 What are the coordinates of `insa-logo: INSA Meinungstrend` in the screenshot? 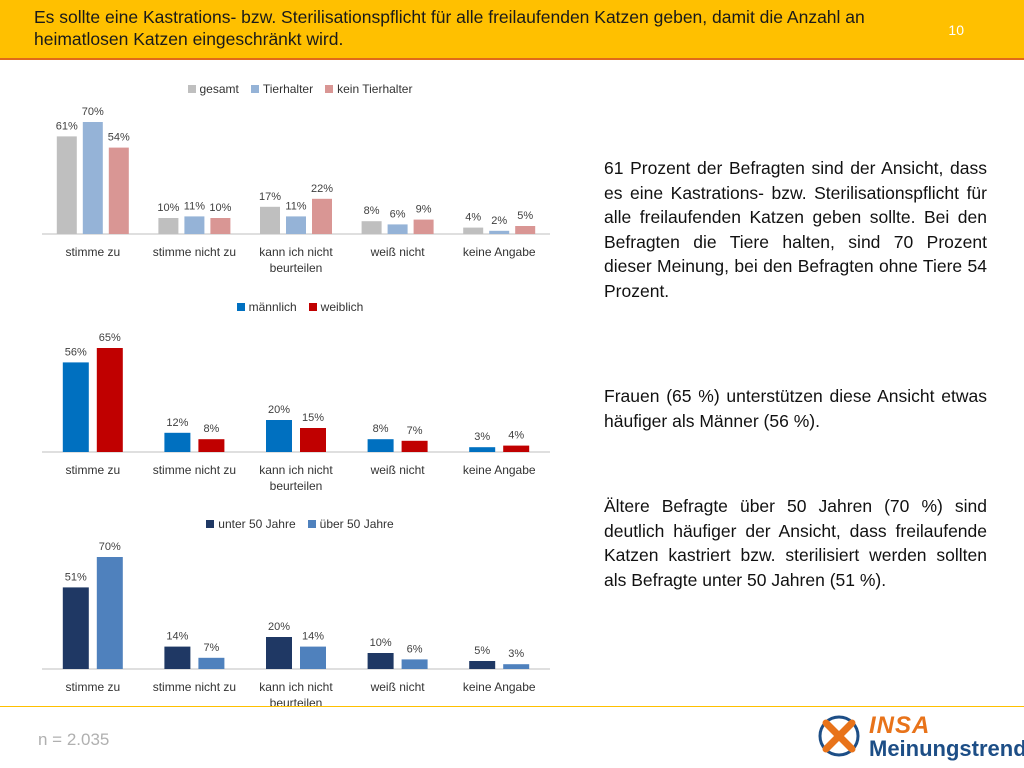 It's located at (920, 738).